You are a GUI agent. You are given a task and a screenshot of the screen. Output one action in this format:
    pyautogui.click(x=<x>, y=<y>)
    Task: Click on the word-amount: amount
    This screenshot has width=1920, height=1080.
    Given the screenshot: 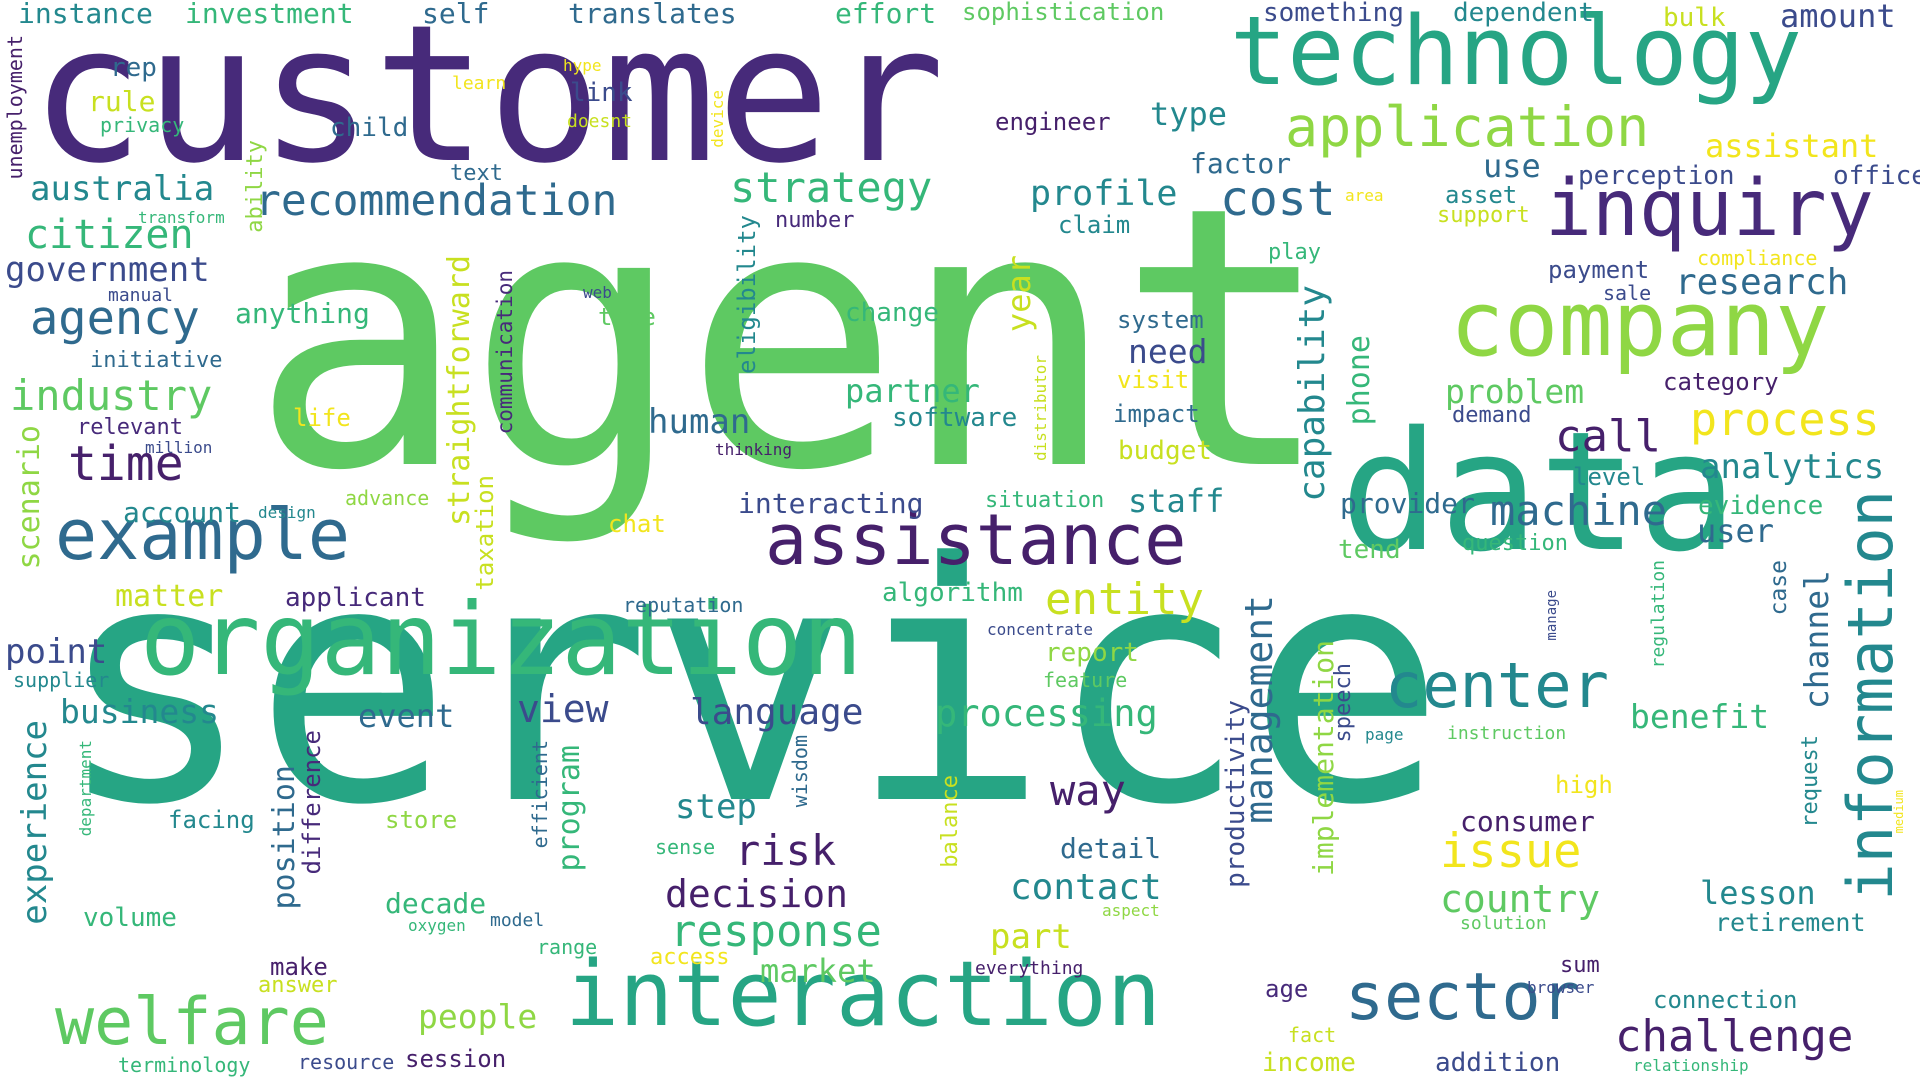 What is the action you would take?
    pyautogui.click(x=1838, y=17)
    